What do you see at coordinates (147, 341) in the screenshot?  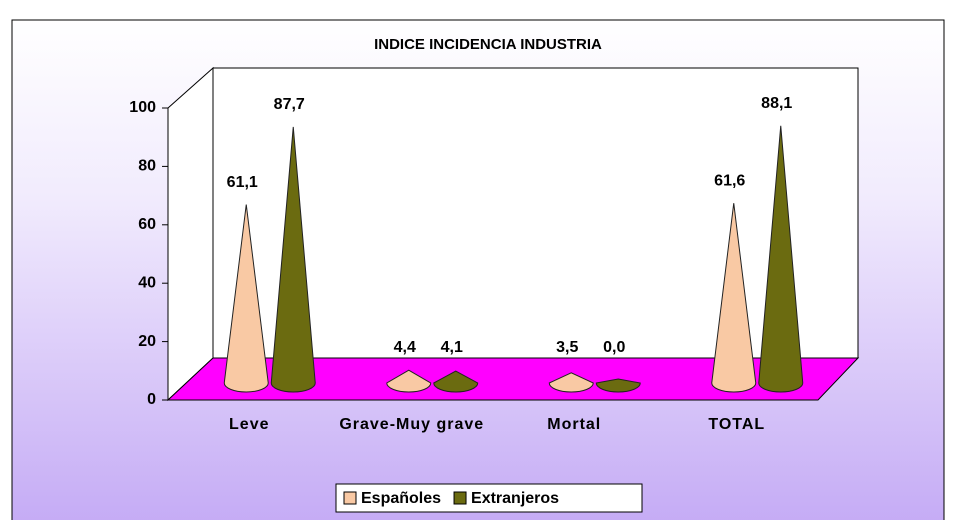 I see `y-tick-label: 20` at bounding box center [147, 341].